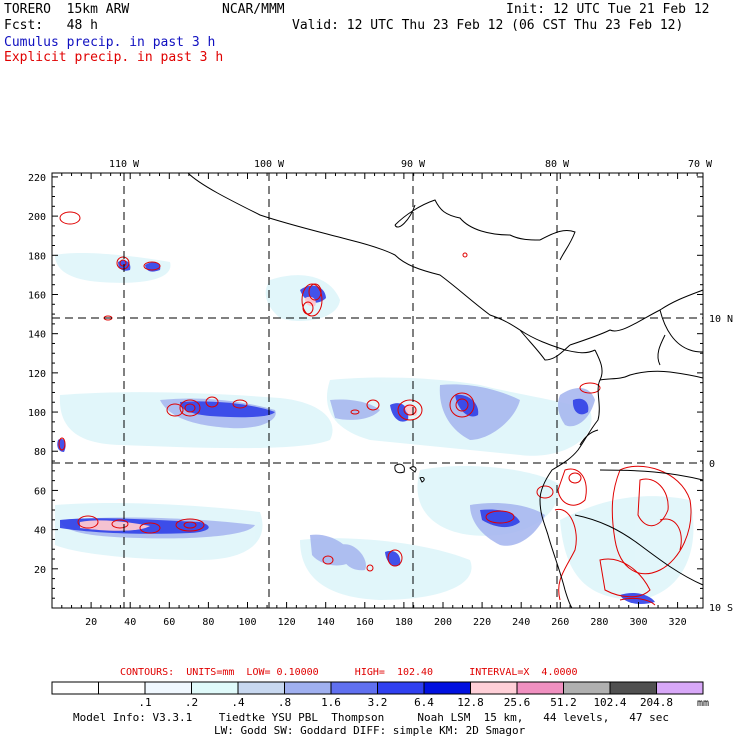 This screenshot has width=740, height=740. What do you see at coordinates (67, 9) in the screenshot?
I see `model-title: TORERO 15km ARW` at bounding box center [67, 9].